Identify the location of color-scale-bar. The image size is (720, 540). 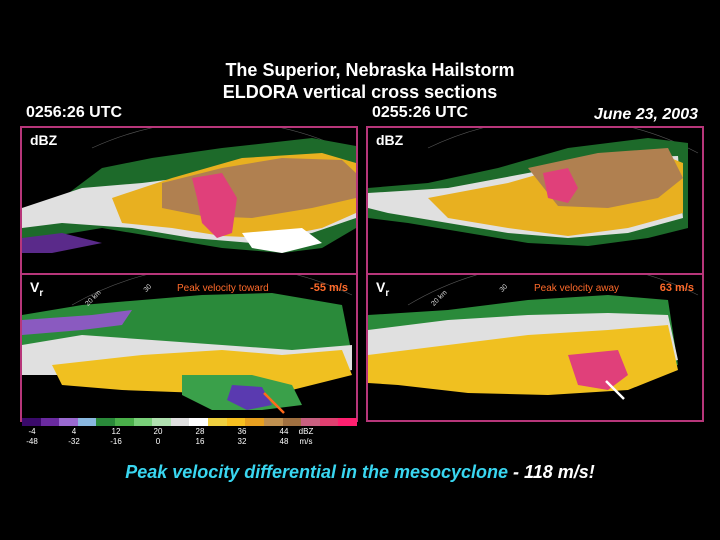
(189, 422).